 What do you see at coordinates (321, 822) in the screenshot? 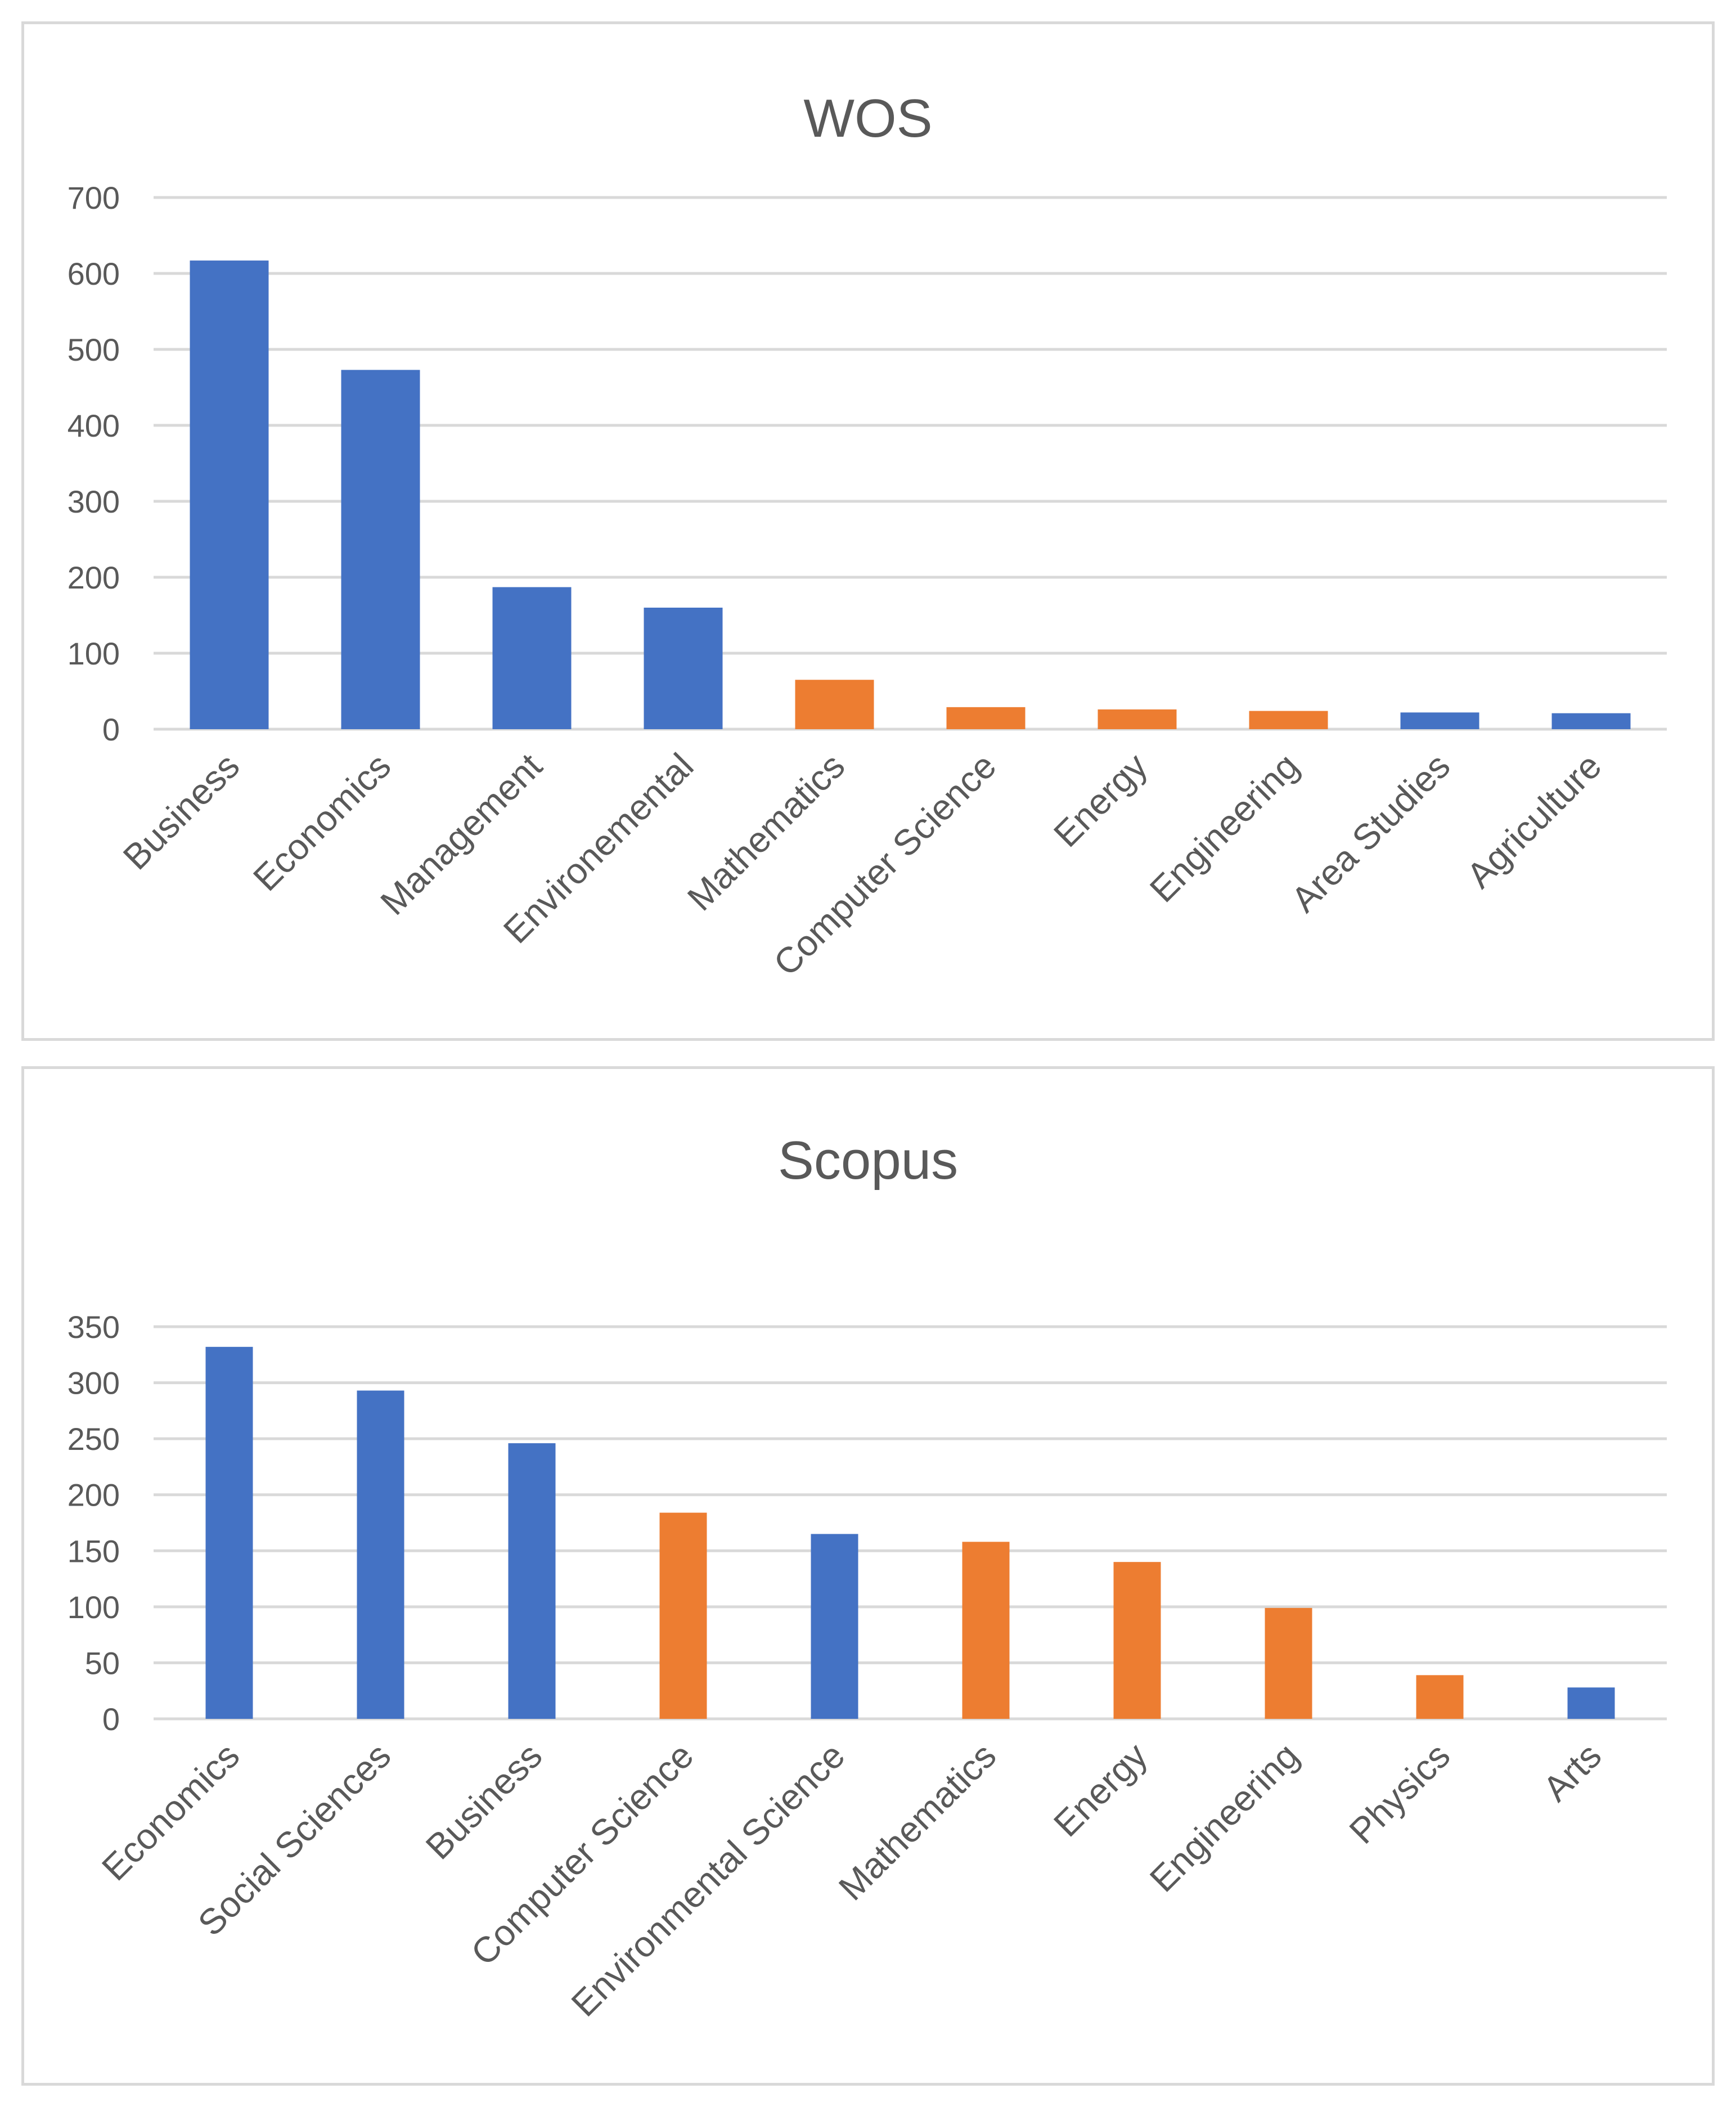
I see `wos-x-tick-label: Economics` at bounding box center [321, 822].